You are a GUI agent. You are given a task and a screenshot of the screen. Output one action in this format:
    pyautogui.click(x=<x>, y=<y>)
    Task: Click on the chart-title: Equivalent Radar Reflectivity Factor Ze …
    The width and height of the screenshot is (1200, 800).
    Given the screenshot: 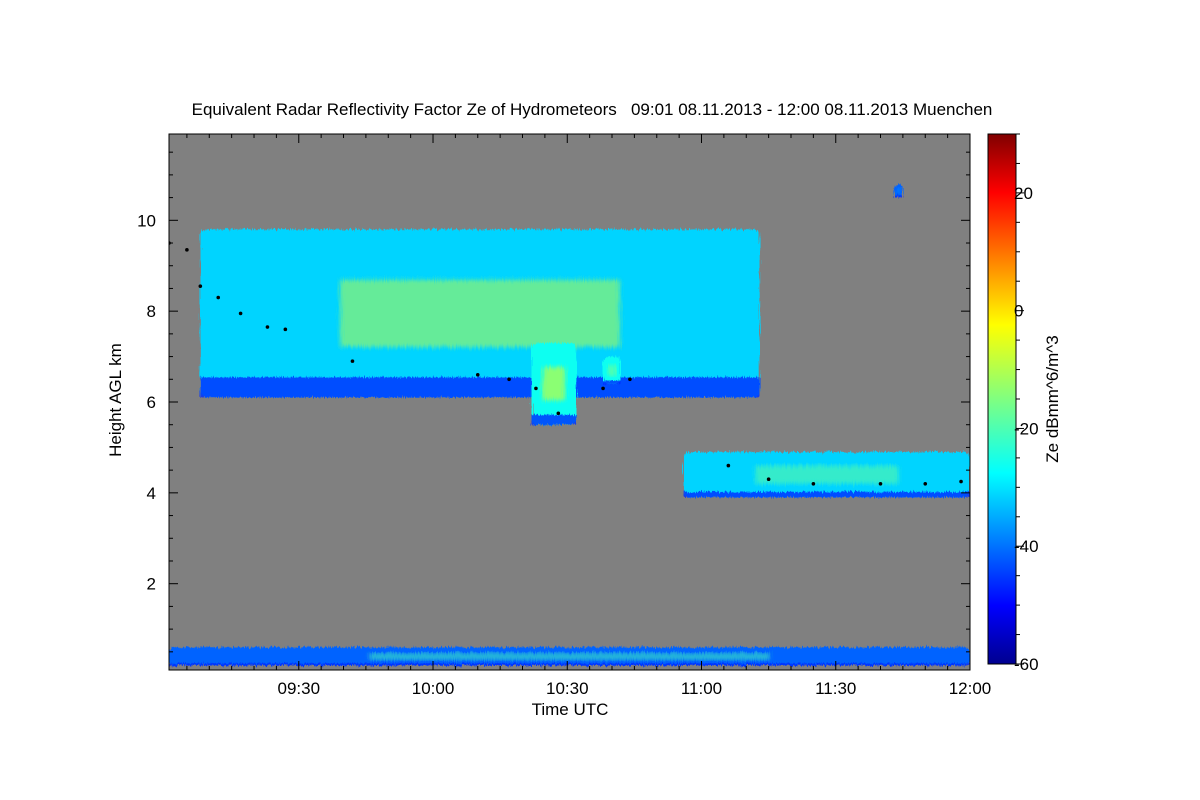 What is the action you would take?
    pyautogui.click(x=592, y=109)
    